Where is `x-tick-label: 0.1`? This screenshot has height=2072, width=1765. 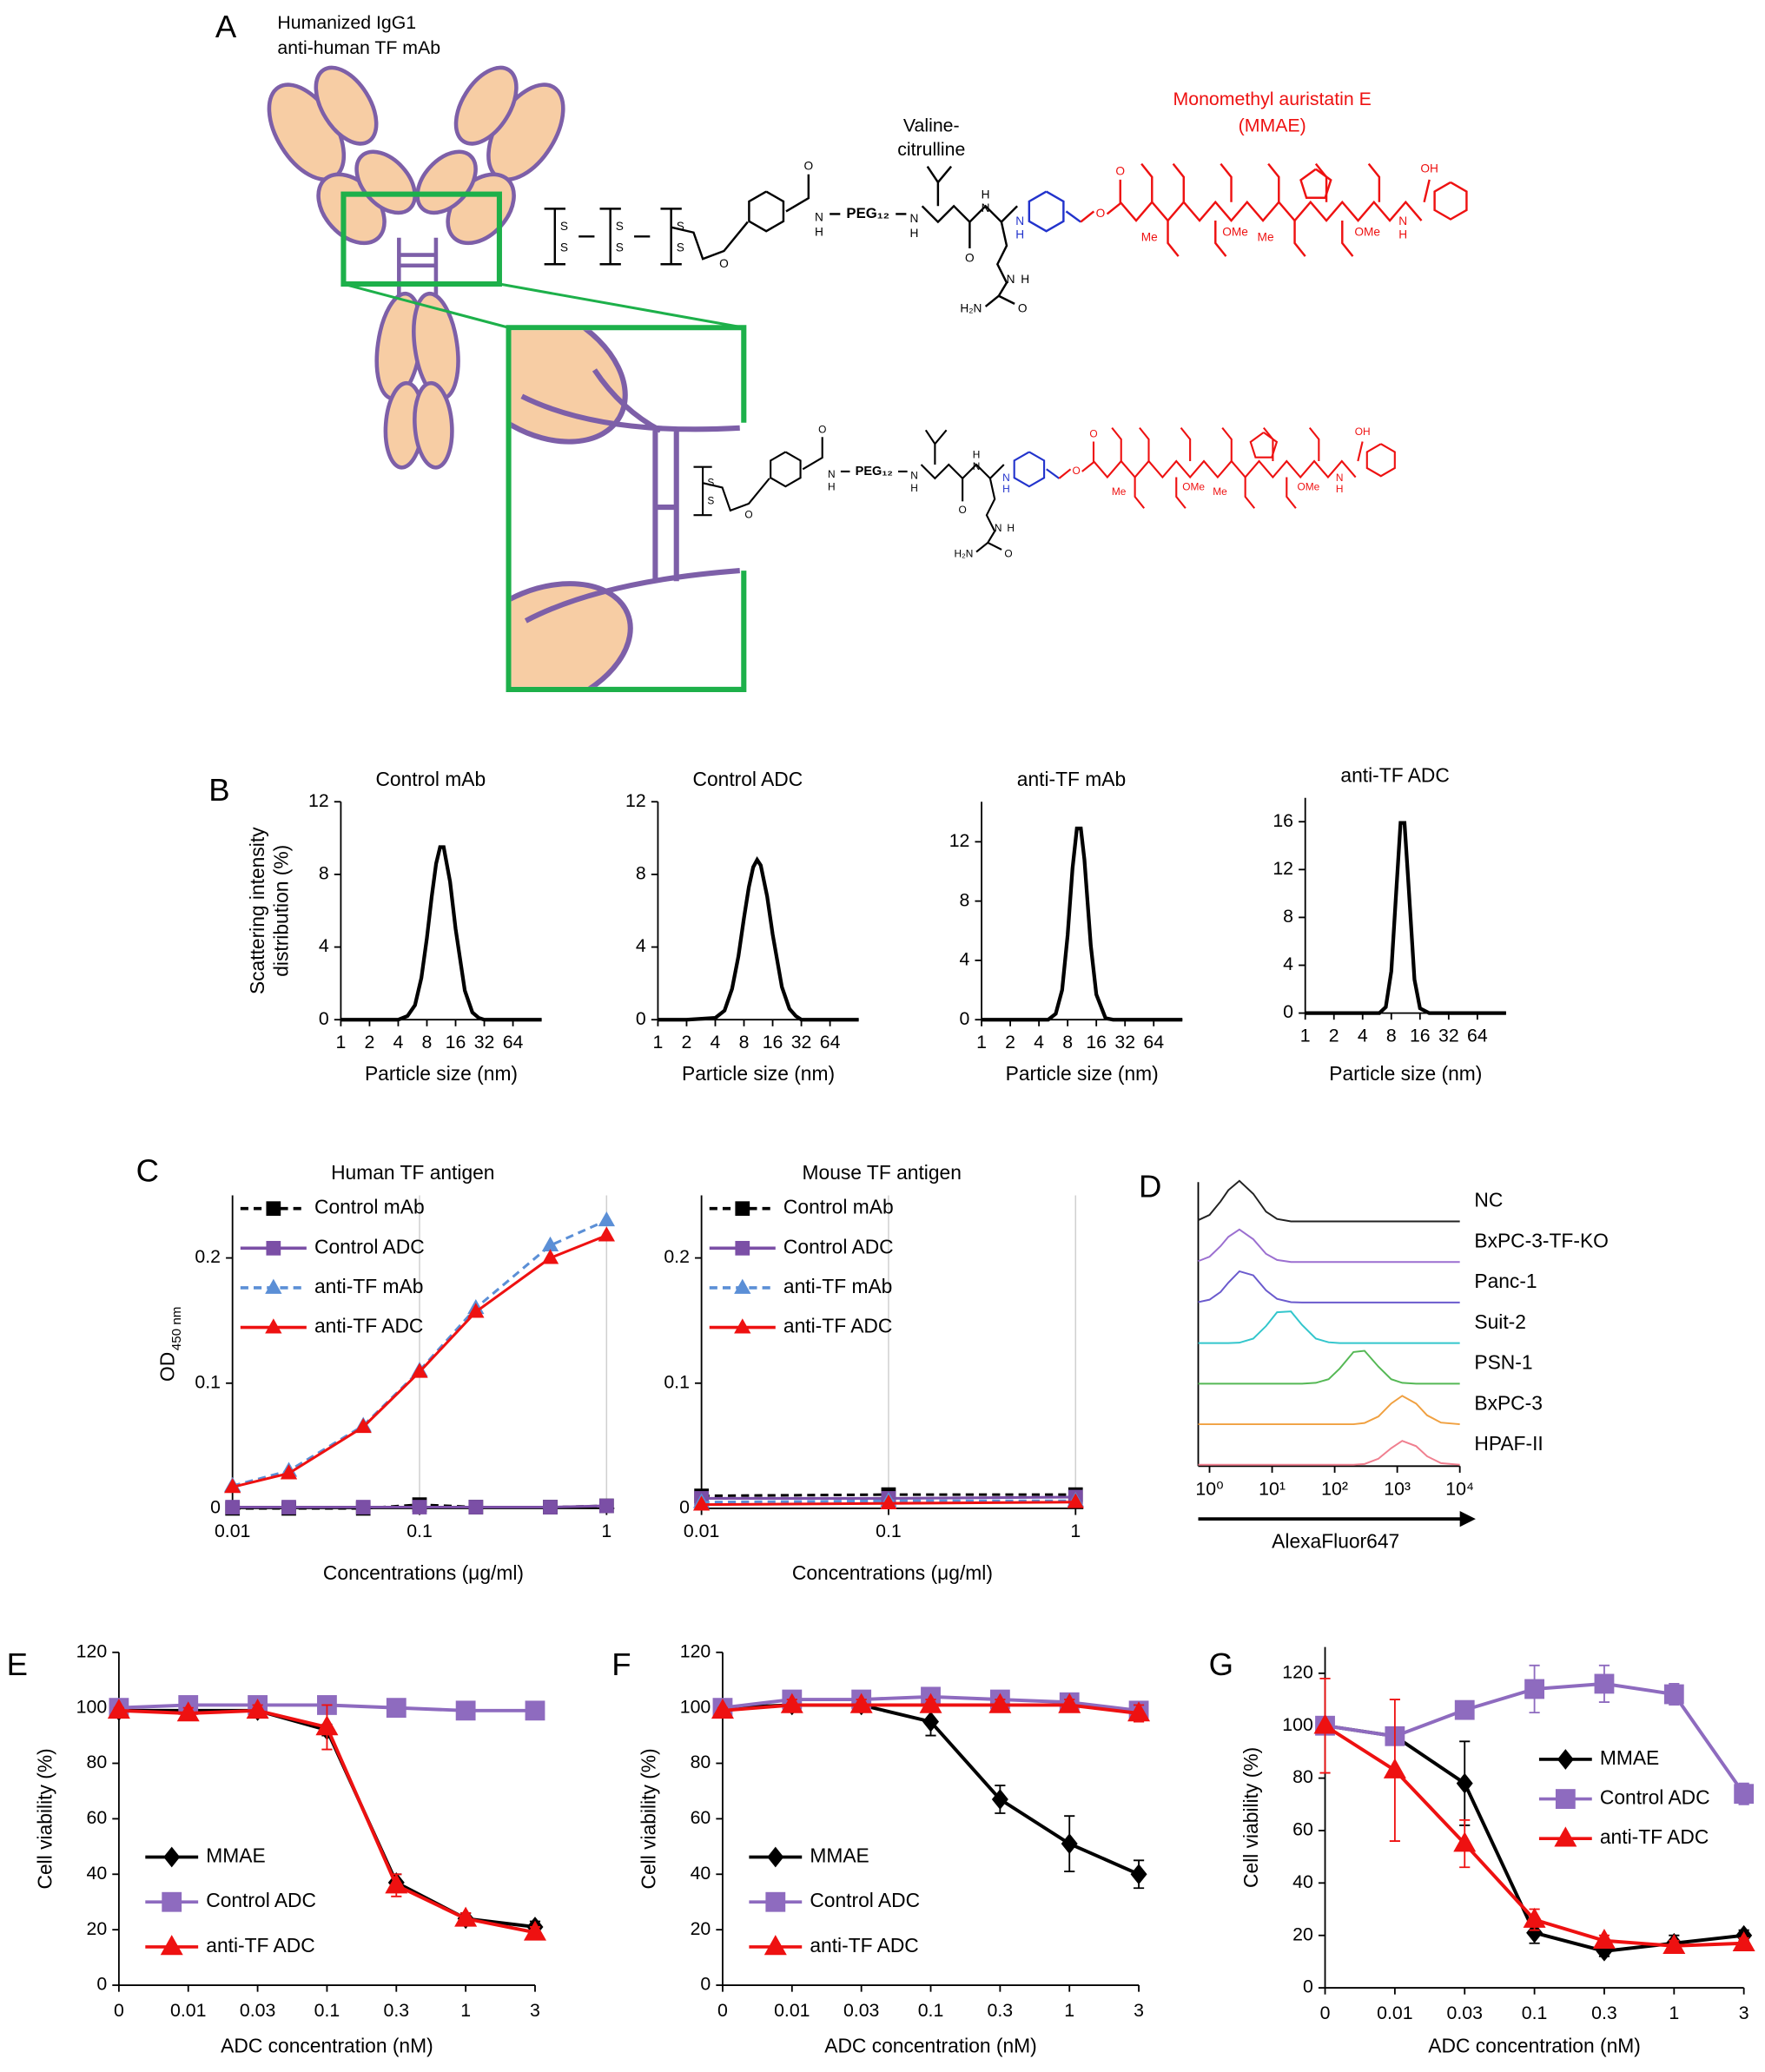 x-tick-label: 0.1 is located at coordinates (1535, 2013).